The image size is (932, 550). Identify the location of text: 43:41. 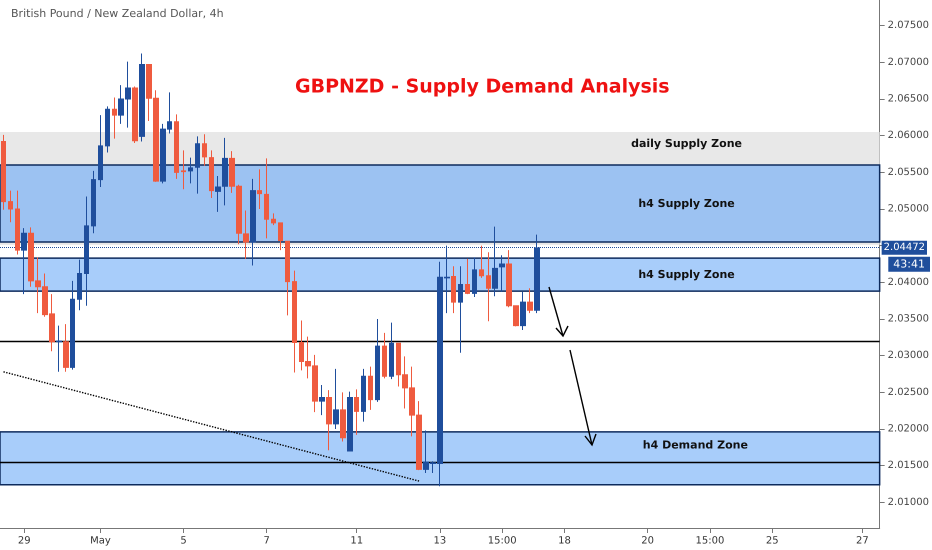
(909, 264).